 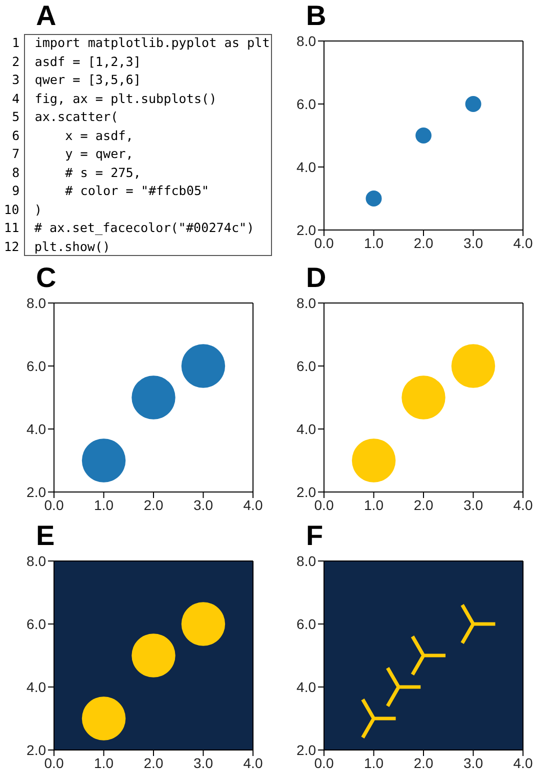 I want to click on text: 3 qwer = [3,5,6], so click(x=76, y=80).